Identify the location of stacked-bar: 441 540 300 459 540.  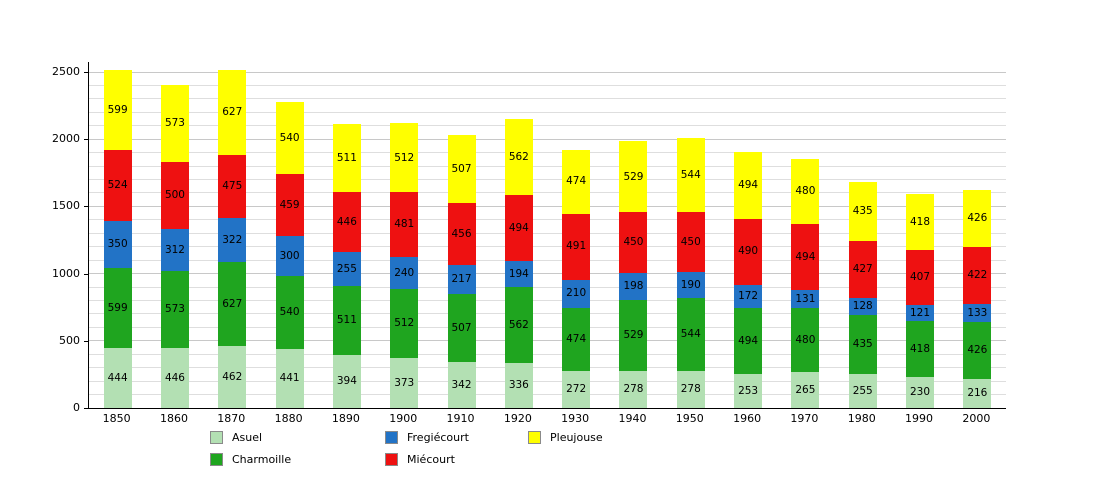
(289, 254).